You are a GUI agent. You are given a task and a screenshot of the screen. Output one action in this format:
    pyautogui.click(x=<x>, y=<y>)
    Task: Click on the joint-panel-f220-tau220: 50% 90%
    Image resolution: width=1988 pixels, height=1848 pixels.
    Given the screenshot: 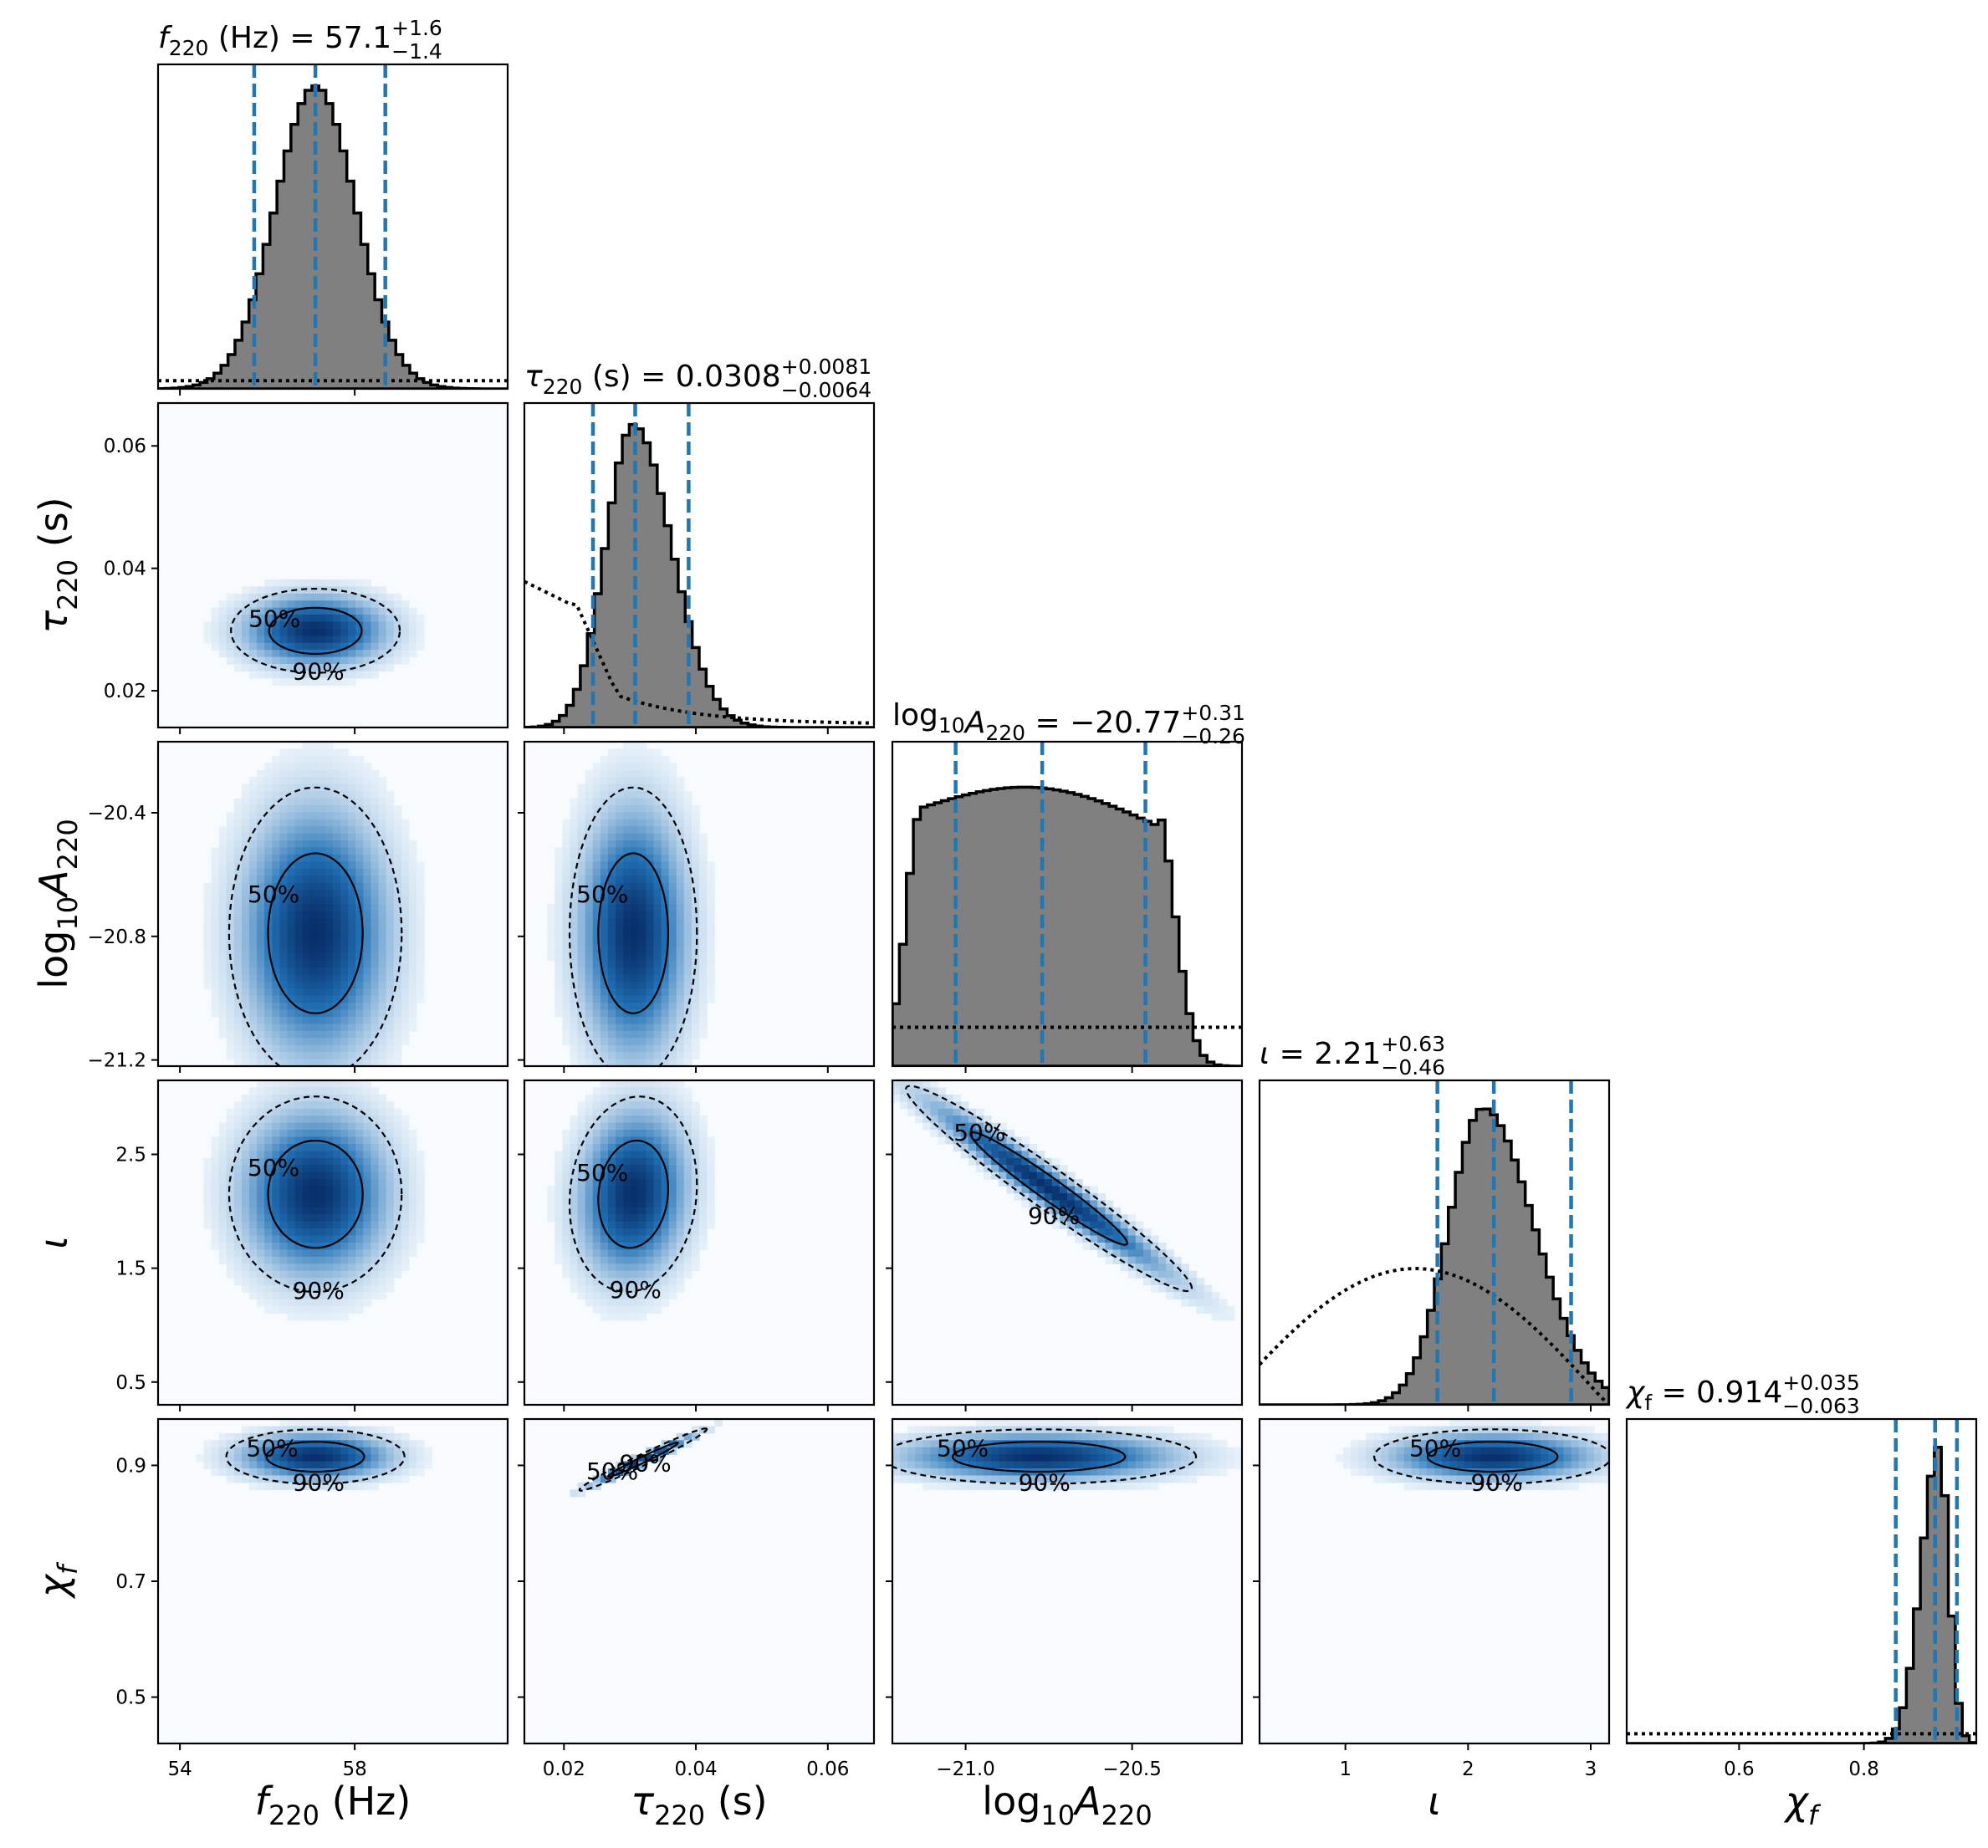 What is the action you would take?
    pyautogui.click(x=333, y=565)
    